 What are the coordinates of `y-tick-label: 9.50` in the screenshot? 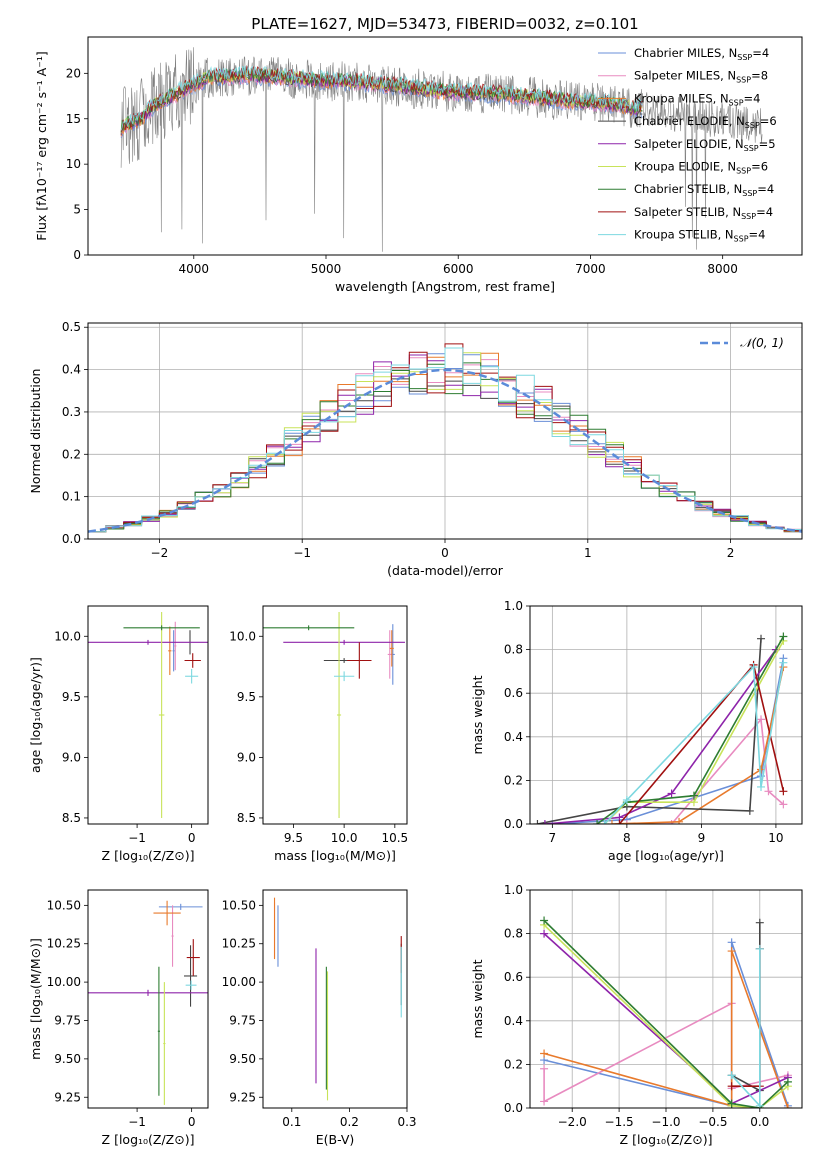 It's located at (67, 1059).